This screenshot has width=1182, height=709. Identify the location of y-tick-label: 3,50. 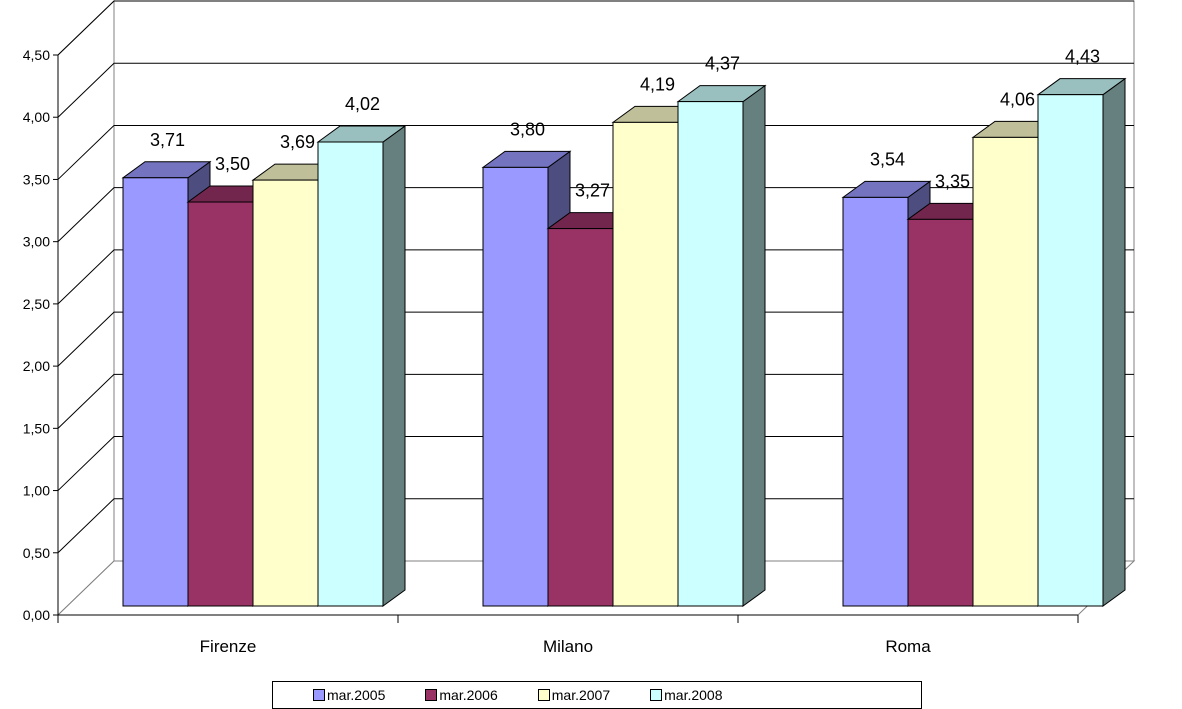
(36, 179).